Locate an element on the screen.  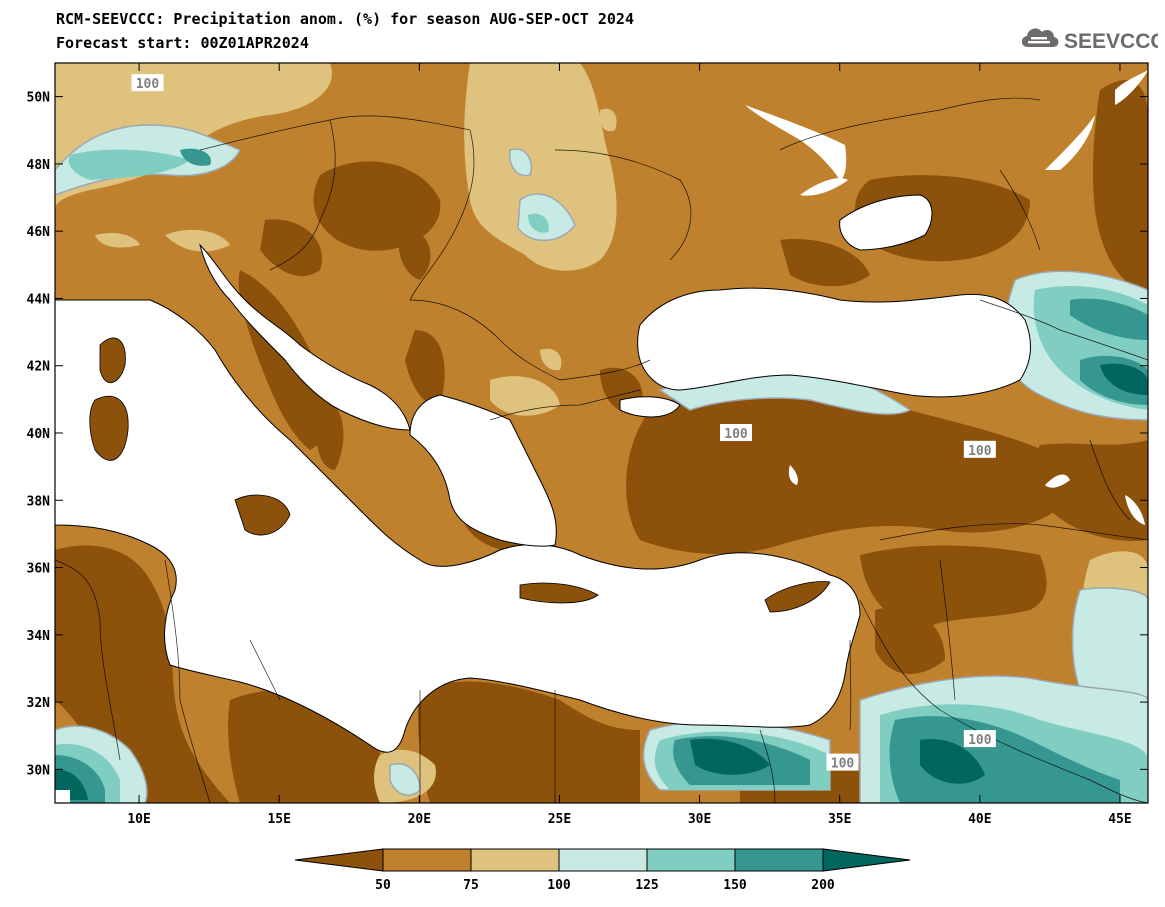
colorbar-label: 100 is located at coordinates (559, 885).